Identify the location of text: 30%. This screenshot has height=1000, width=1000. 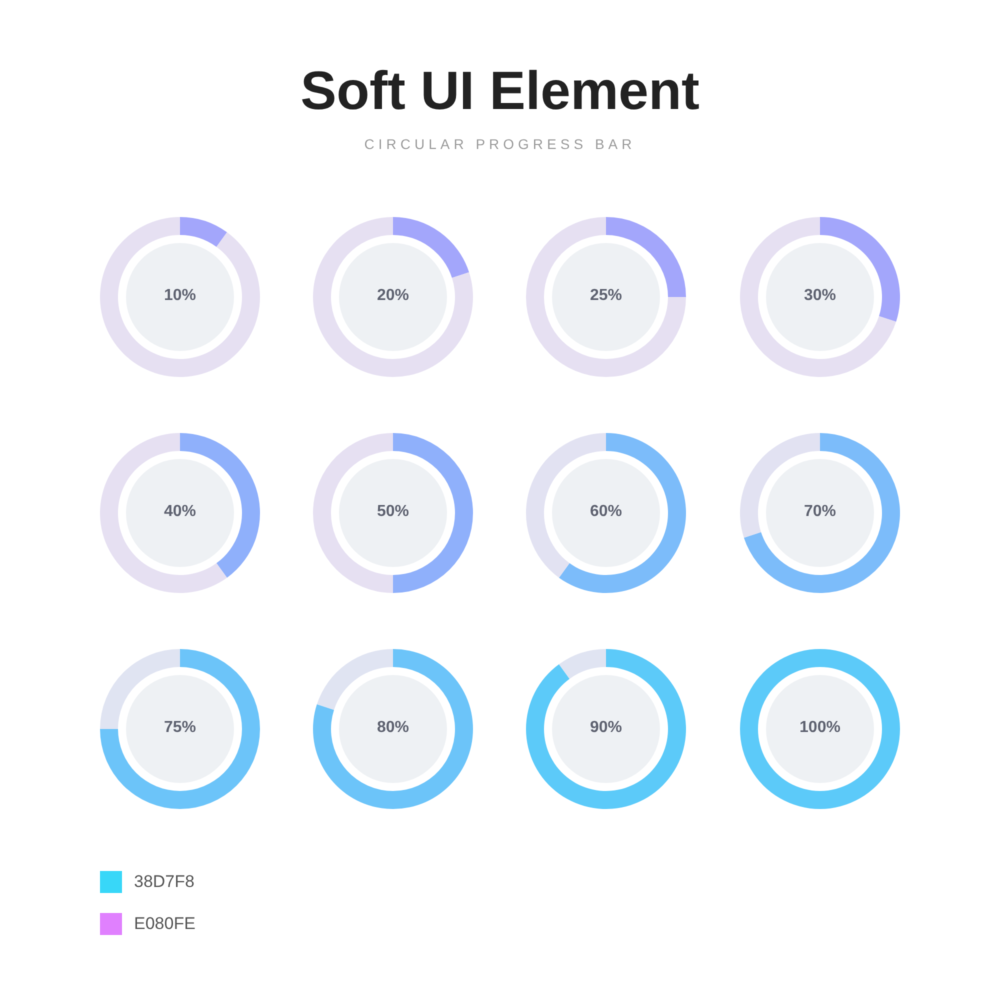
(820, 296).